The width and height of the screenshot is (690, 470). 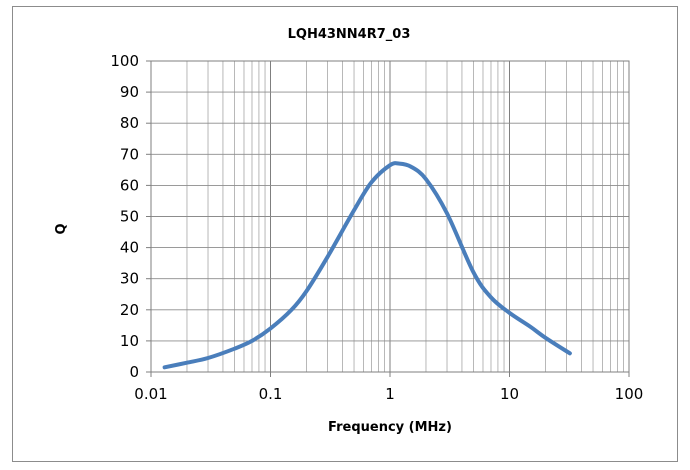 What do you see at coordinates (129, 154) in the screenshot?
I see `y-tick-label: 70` at bounding box center [129, 154].